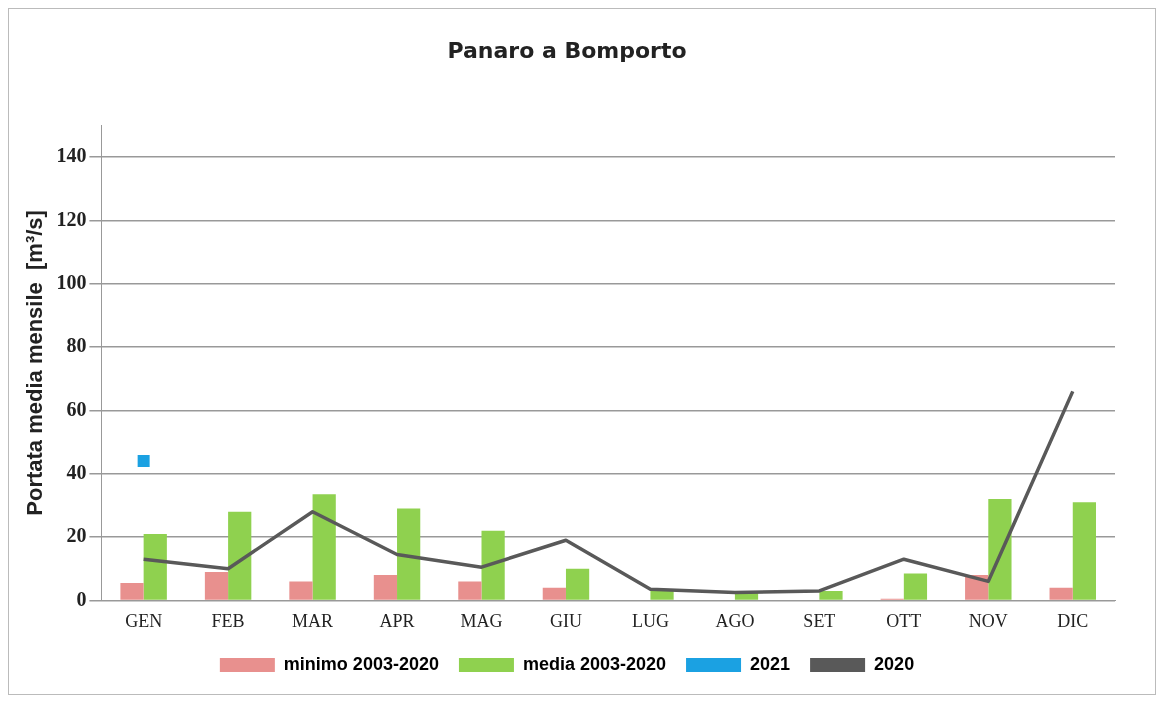 The width and height of the screenshot is (1162, 701). Describe the element at coordinates (35, 363) in the screenshot. I see `y-axis-title: Portata media mensile [m³/s]` at that location.